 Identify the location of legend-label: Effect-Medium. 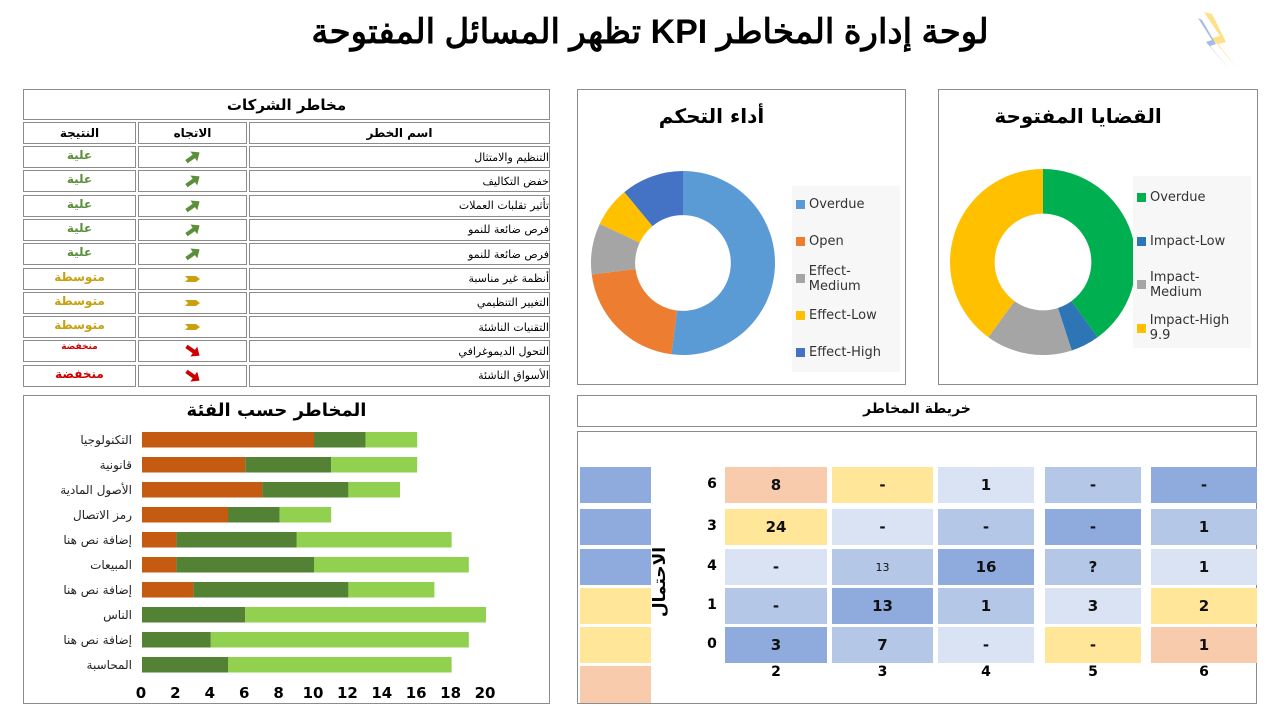
(834, 278).